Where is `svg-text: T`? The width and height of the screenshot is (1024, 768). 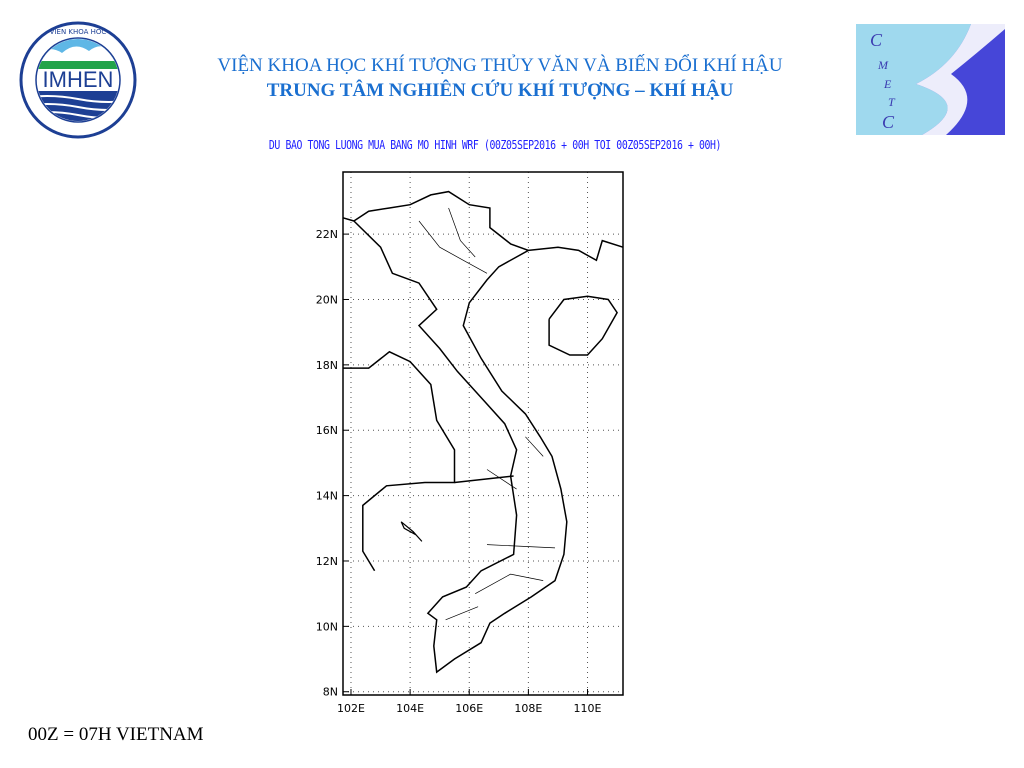
svg-text: T is located at coordinates (892, 102).